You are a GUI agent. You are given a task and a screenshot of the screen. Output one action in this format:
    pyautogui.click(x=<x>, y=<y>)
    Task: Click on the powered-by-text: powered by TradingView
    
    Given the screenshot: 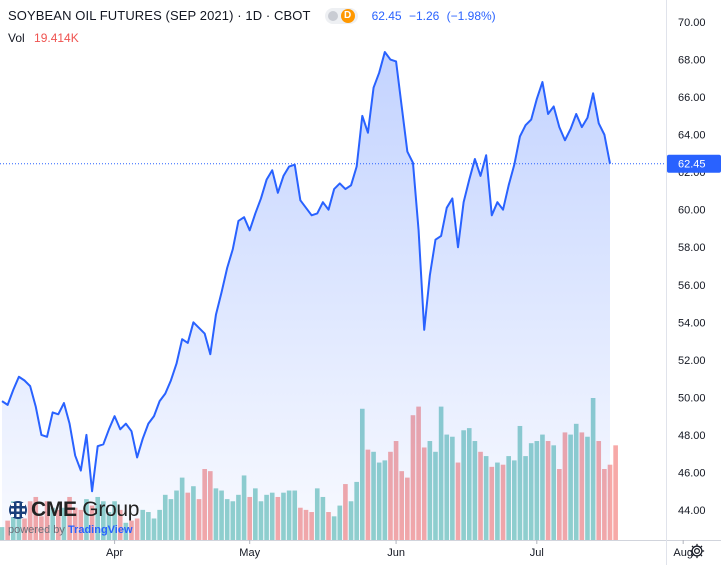 What is the action you would take?
    pyautogui.click(x=70, y=530)
    